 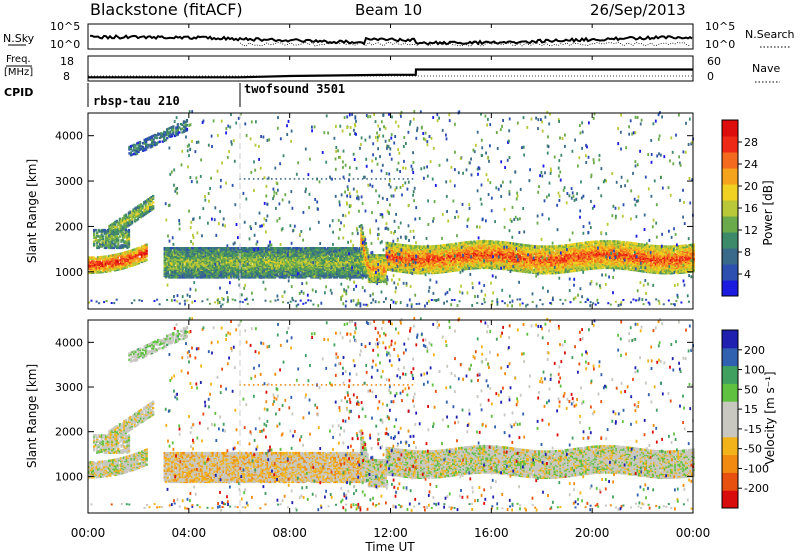 What do you see at coordinates (710, 76) in the screenshot?
I see `nave-tick-bottom: 0` at bounding box center [710, 76].